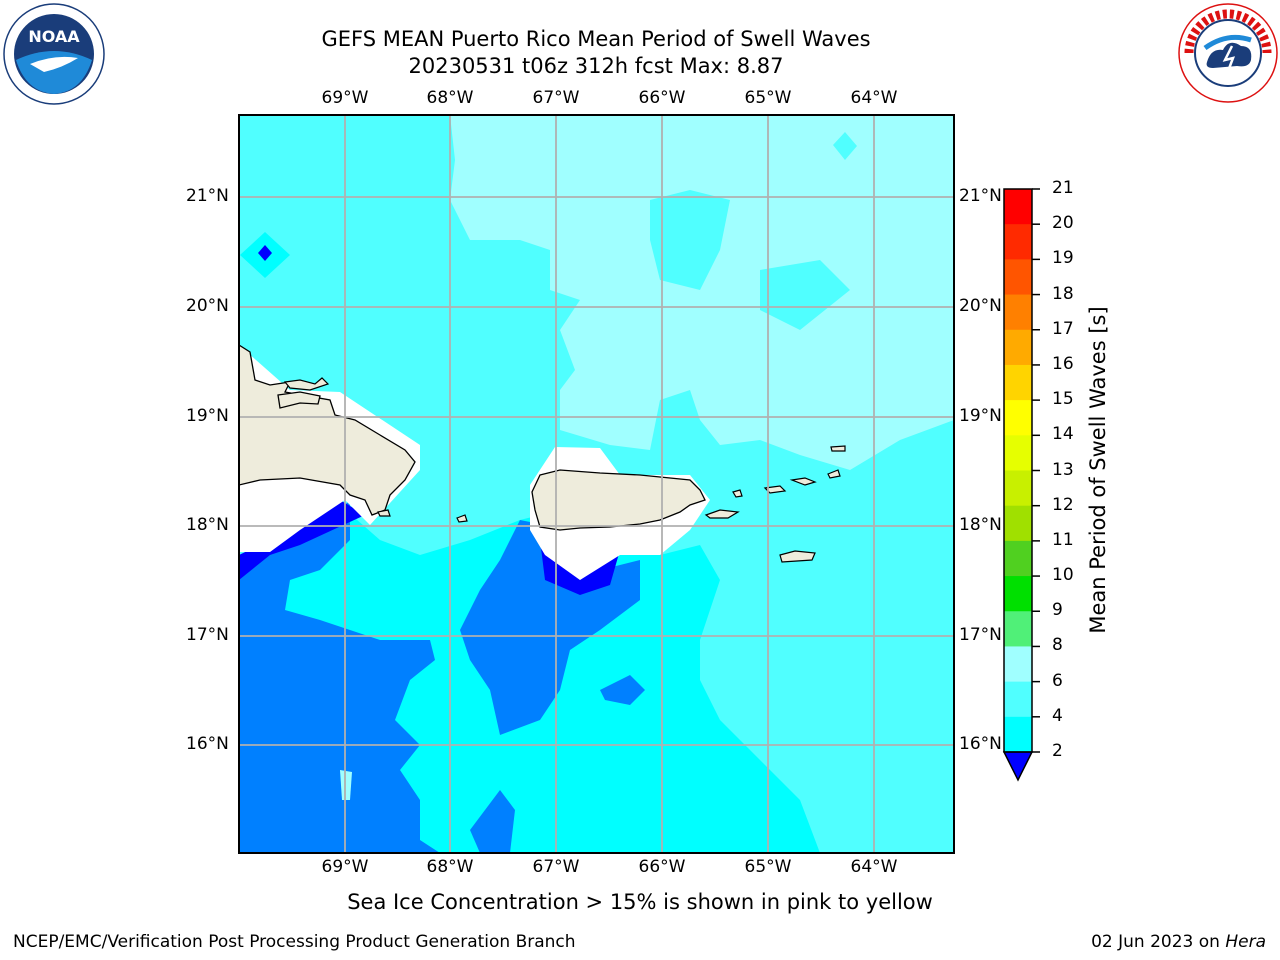 This screenshot has width=1280, height=960. I want to click on footer-date: 02 Jun 2023 on Hera, so click(1178, 942).